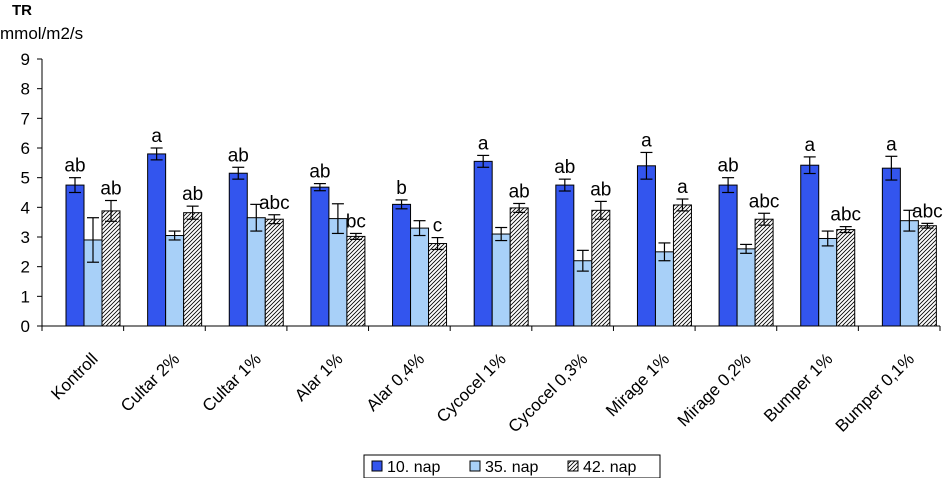 The width and height of the screenshot is (944, 478). What do you see at coordinates (74, 376) in the screenshot?
I see `x-tick-label: Kontroll` at bounding box center [74, 376].